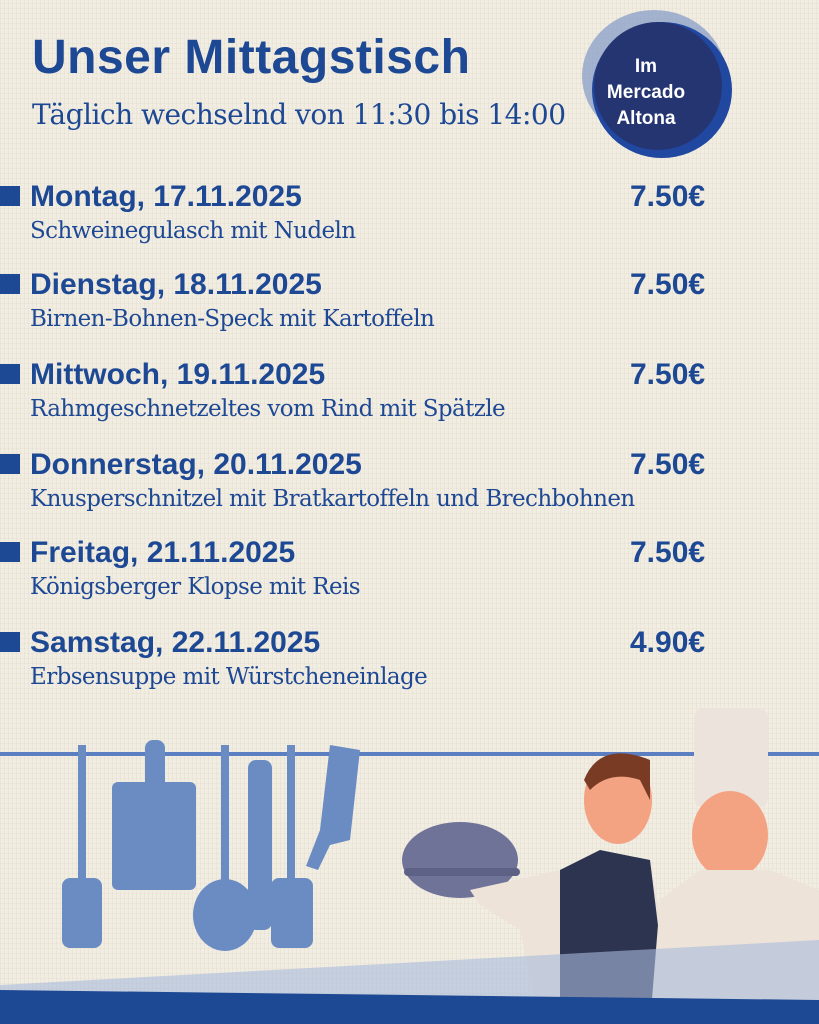 Image resolution: width=819 pixels, height=1024 pixels. What do you see at coordinates (268, 409) in the screenshot?
I see `menu-dish: Rahmgeschnetzeltes vom Rind mit Spätzle` at bounding box center [268, 409].